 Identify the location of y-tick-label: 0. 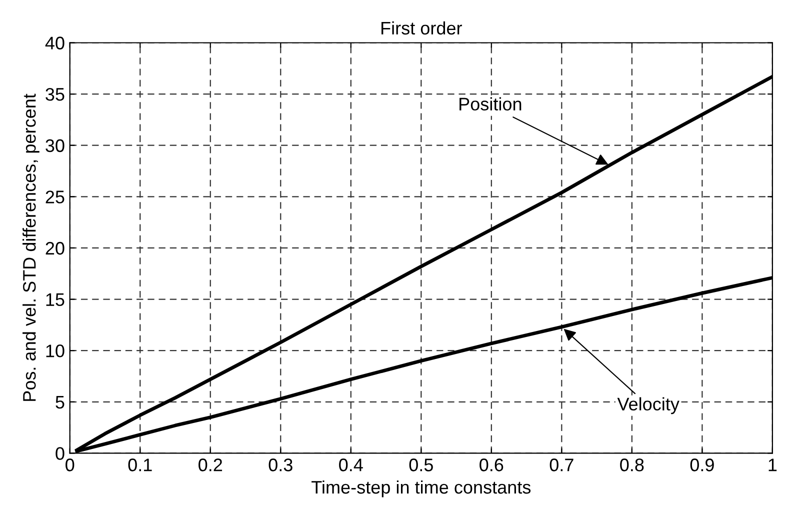
(60, 453).